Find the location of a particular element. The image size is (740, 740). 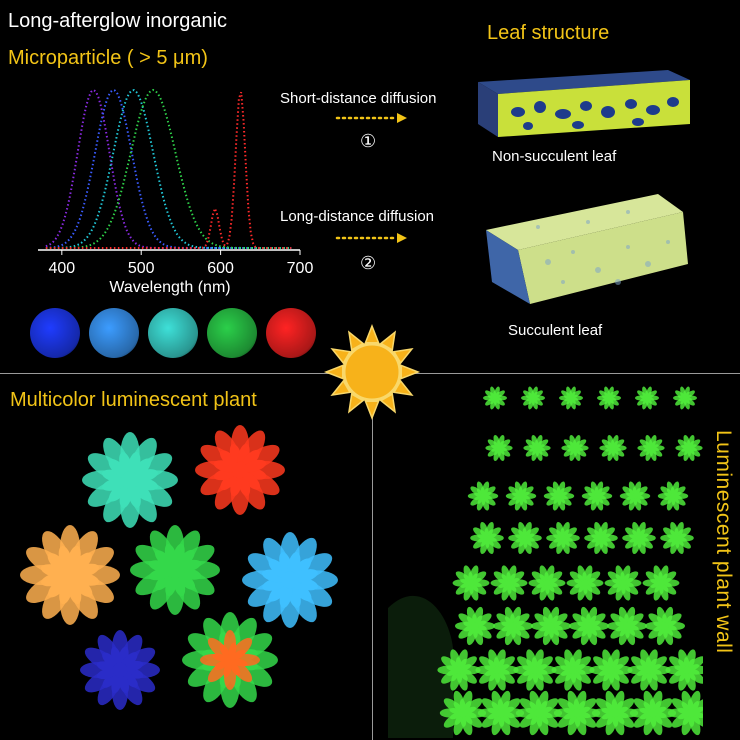

plant-wall-title: Luminescent plant wall is located at coordinates (723, 542).